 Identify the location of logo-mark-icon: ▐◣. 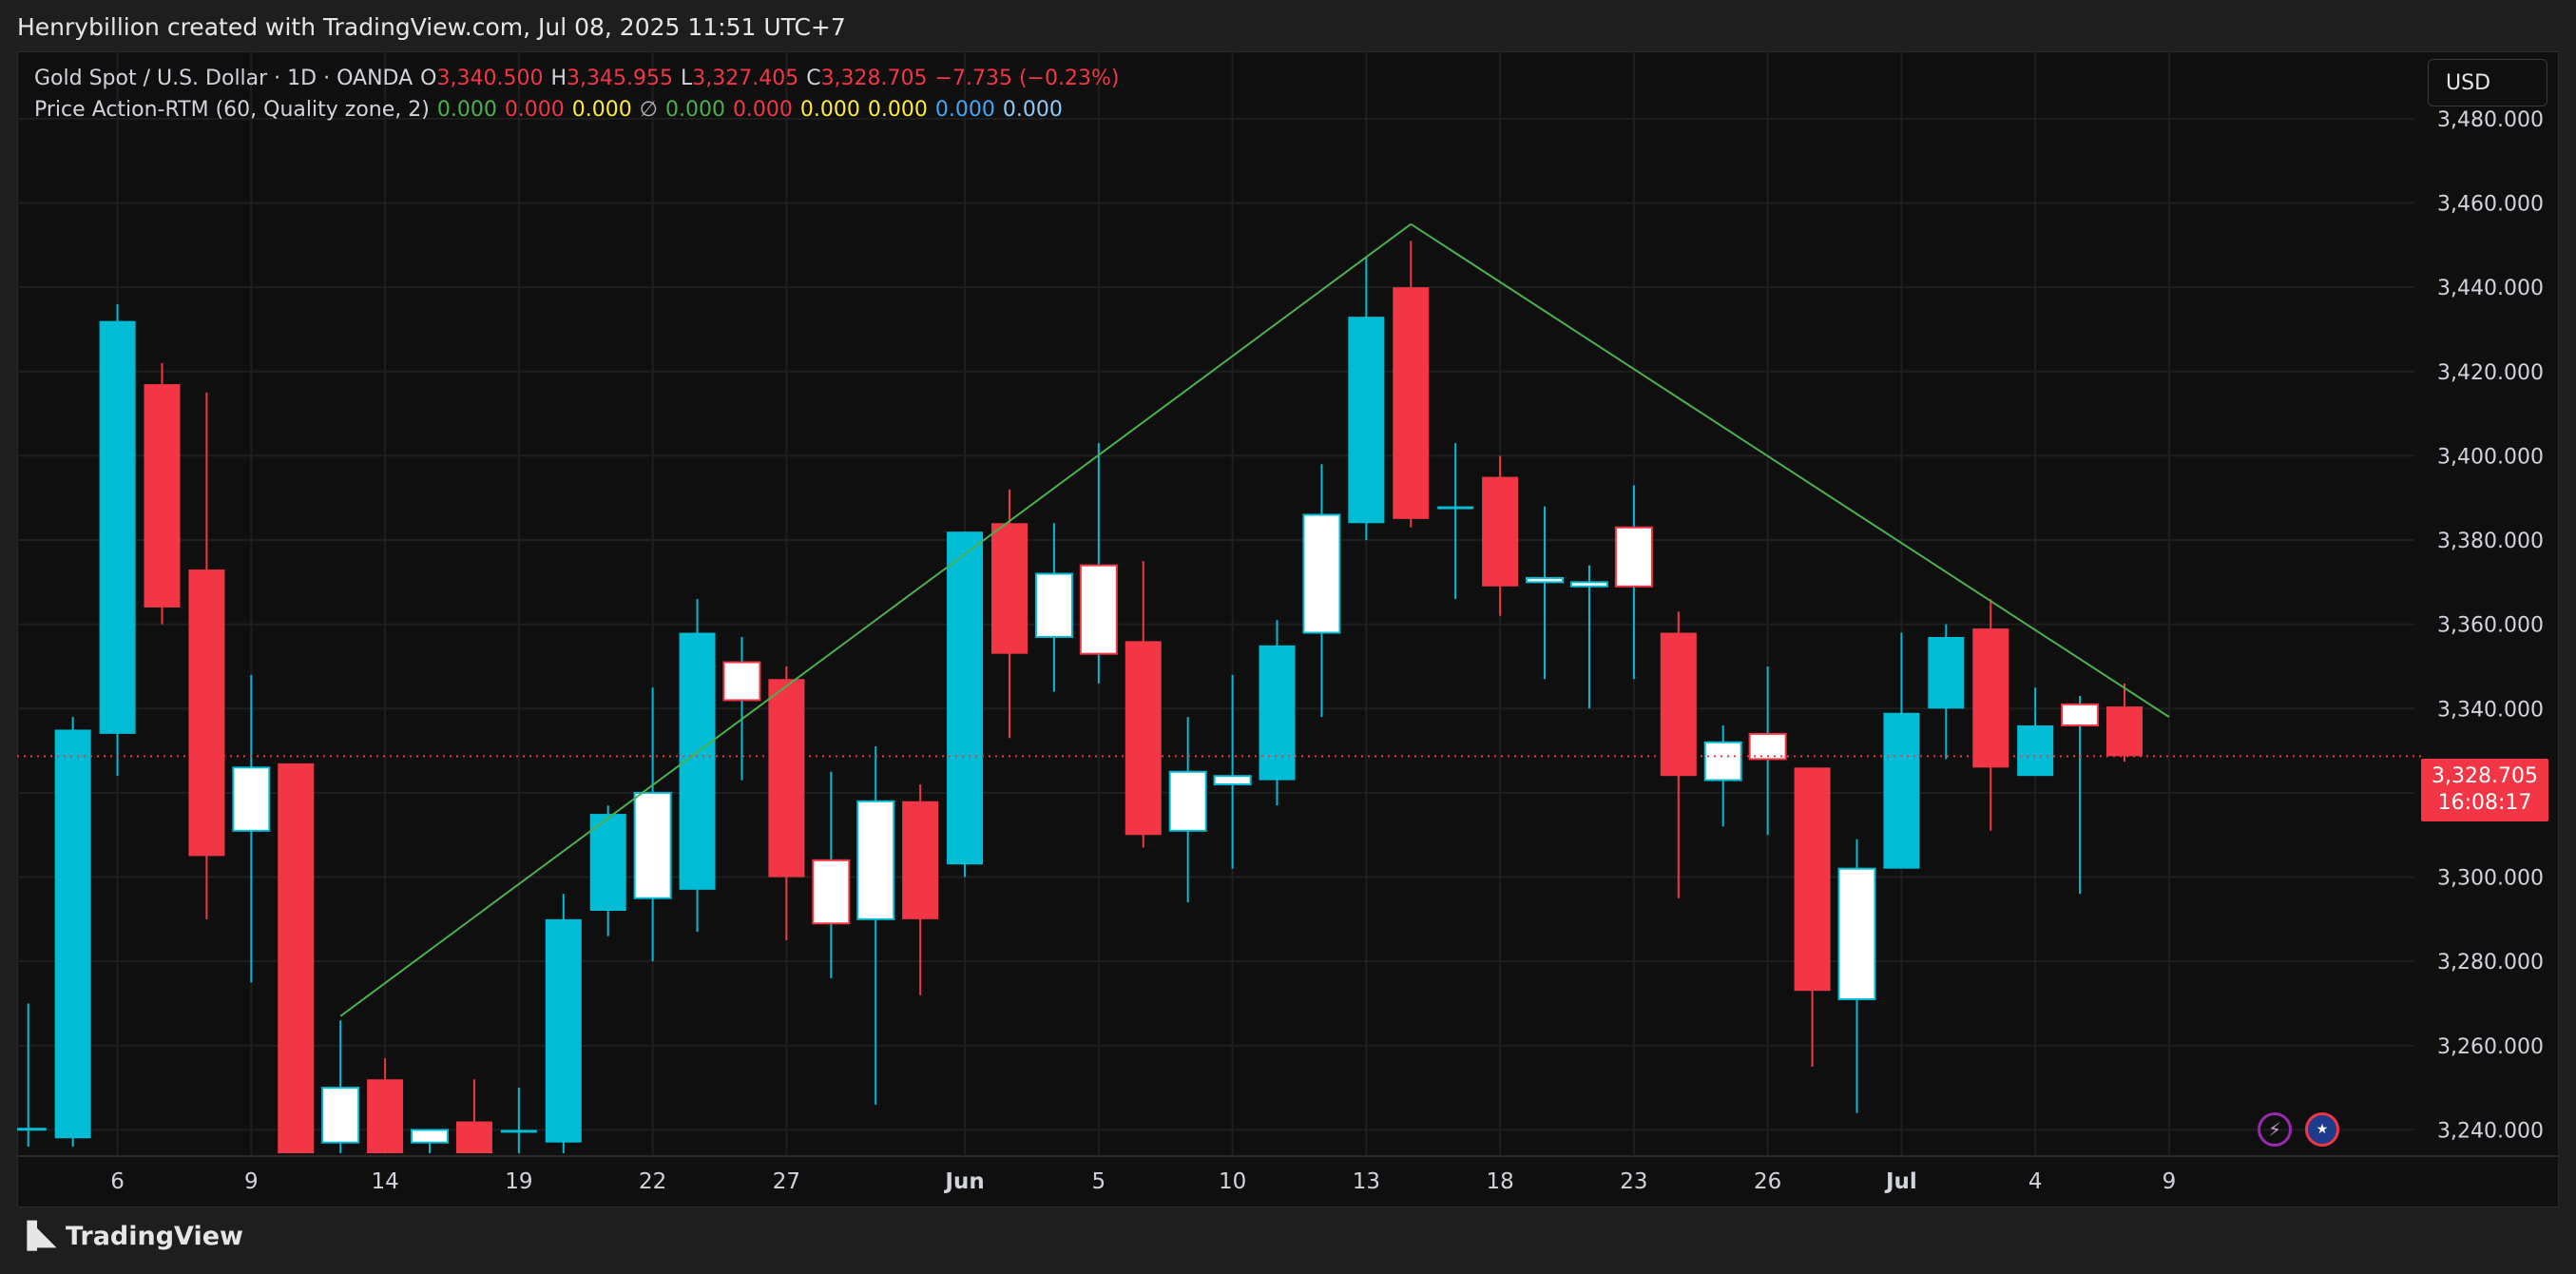
(37, 1236).